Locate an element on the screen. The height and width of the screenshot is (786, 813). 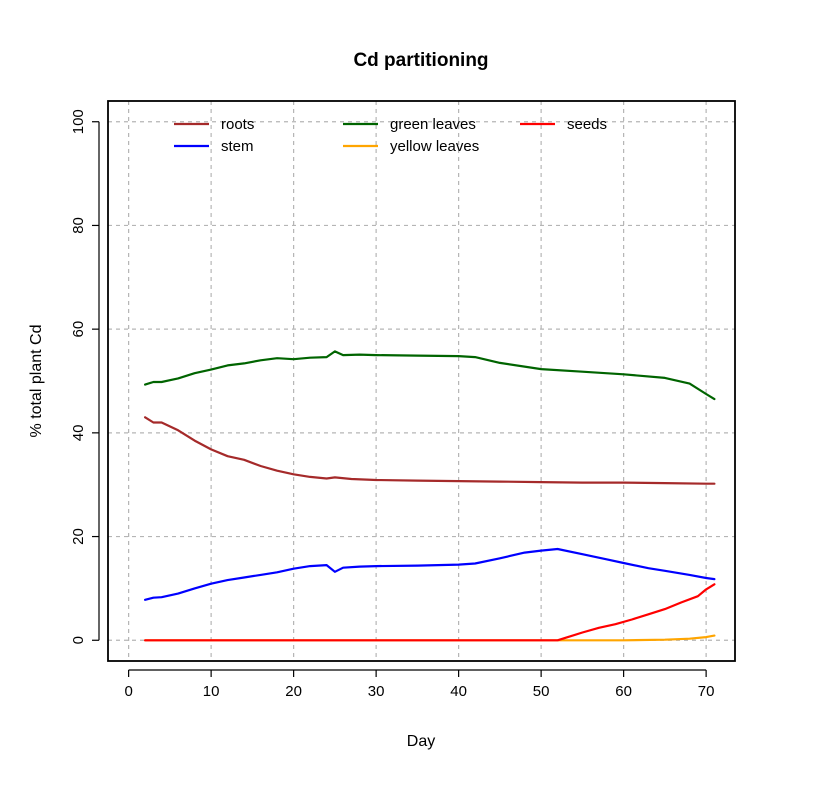
x-tick-label: 50 is located at coordinates (541, 691).